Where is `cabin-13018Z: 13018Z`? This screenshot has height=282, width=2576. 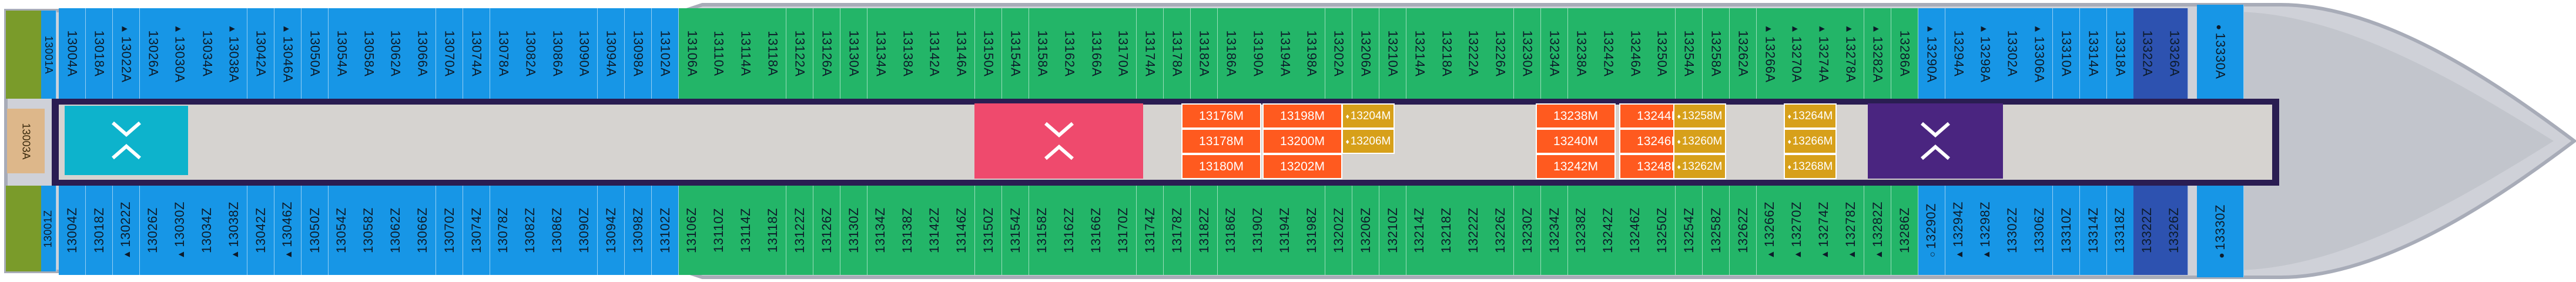
cabin-13018Z: 13018Z is located at coordinates (99, 230).